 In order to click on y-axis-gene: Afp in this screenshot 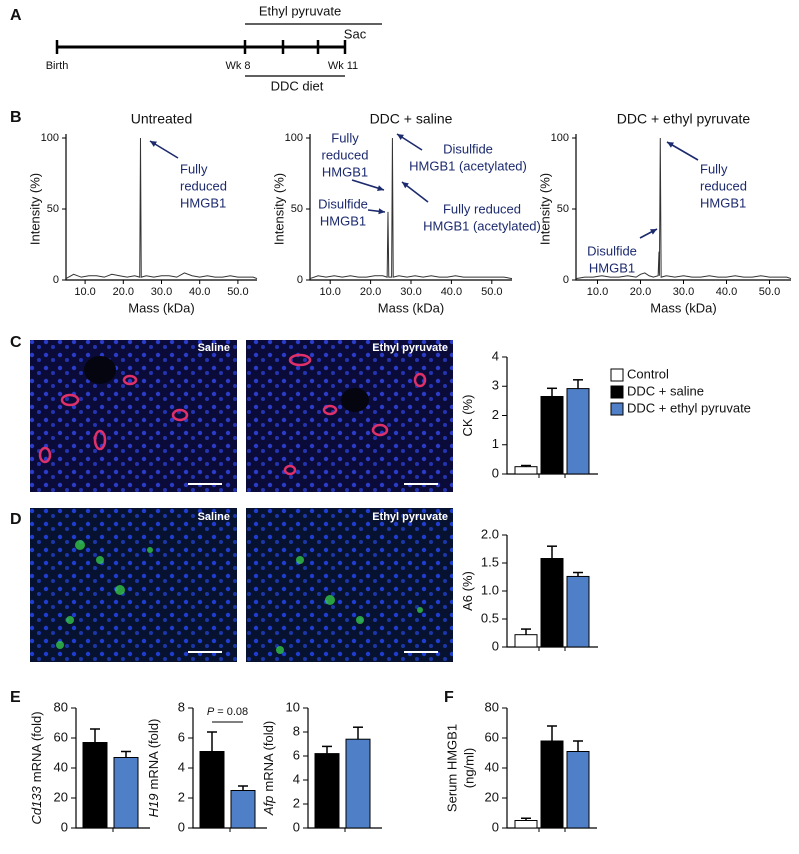, I will do `click(268, 806)`.